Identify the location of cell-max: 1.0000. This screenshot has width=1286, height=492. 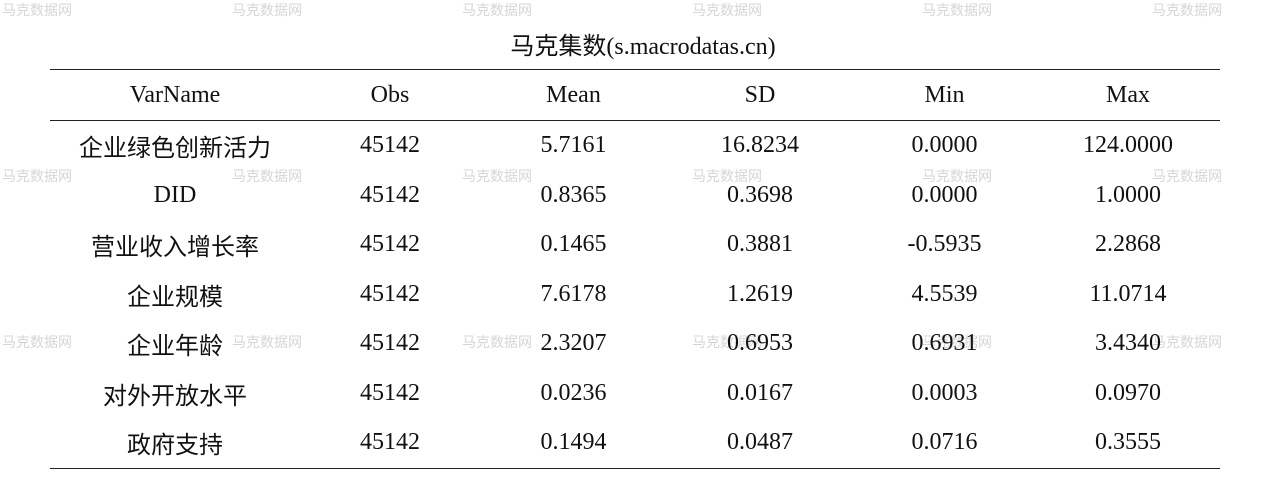
(1128, 194).